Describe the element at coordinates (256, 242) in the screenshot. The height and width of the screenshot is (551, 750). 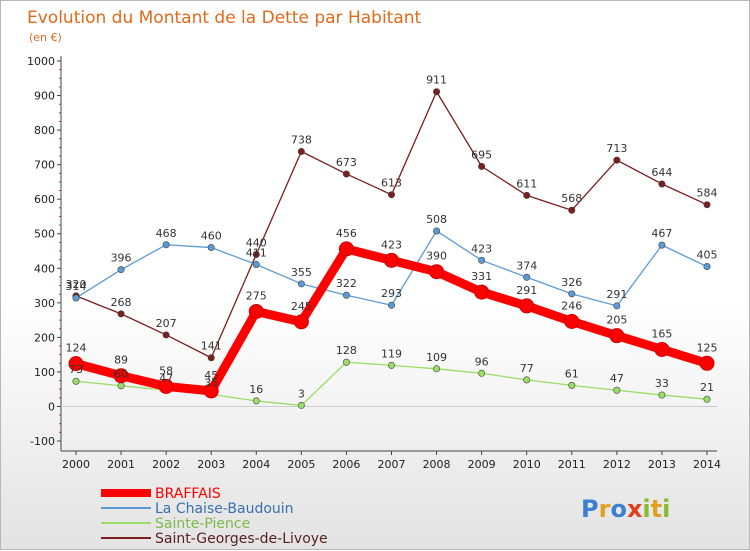
I see `data-label-3: 440` at that location.